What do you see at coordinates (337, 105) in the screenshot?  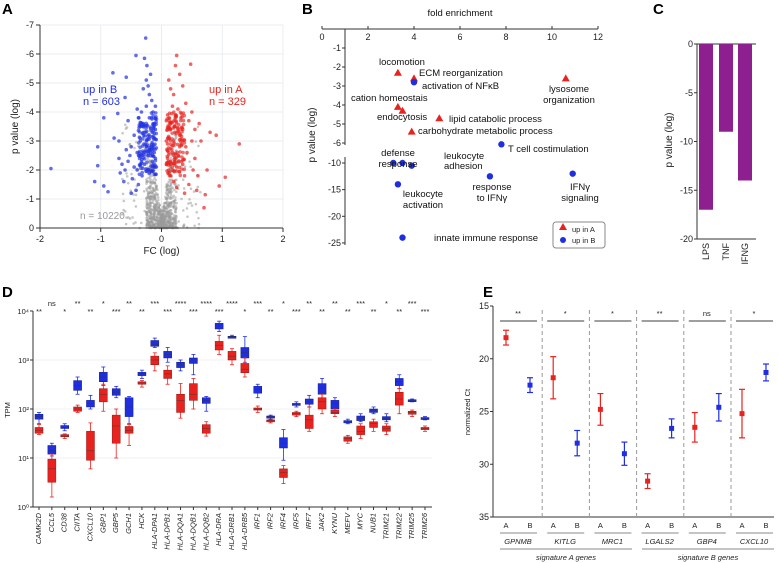 I see `y-tick-label: -4` at bounding box center [337, 105].